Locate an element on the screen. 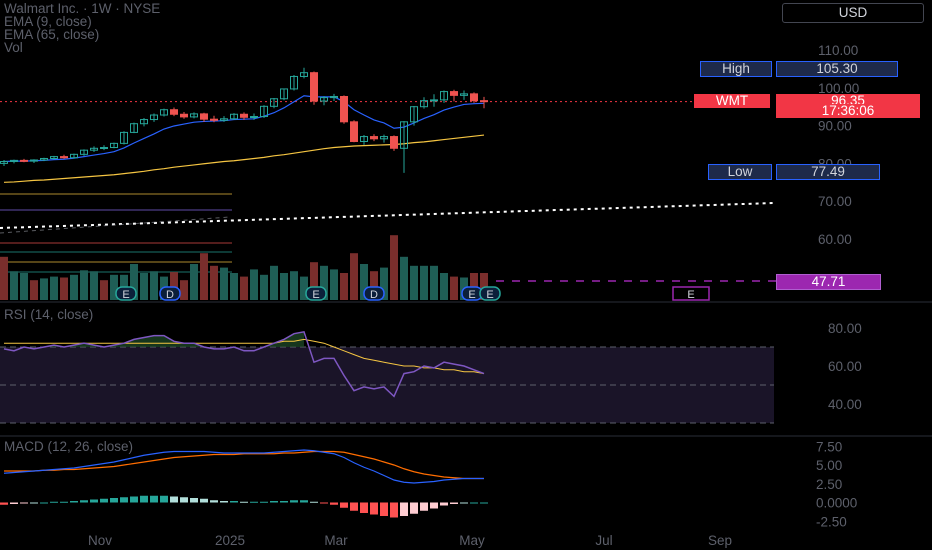 This screenshot has width=932, height=550. future-earnings-marker is located at coordinates (691, 293).